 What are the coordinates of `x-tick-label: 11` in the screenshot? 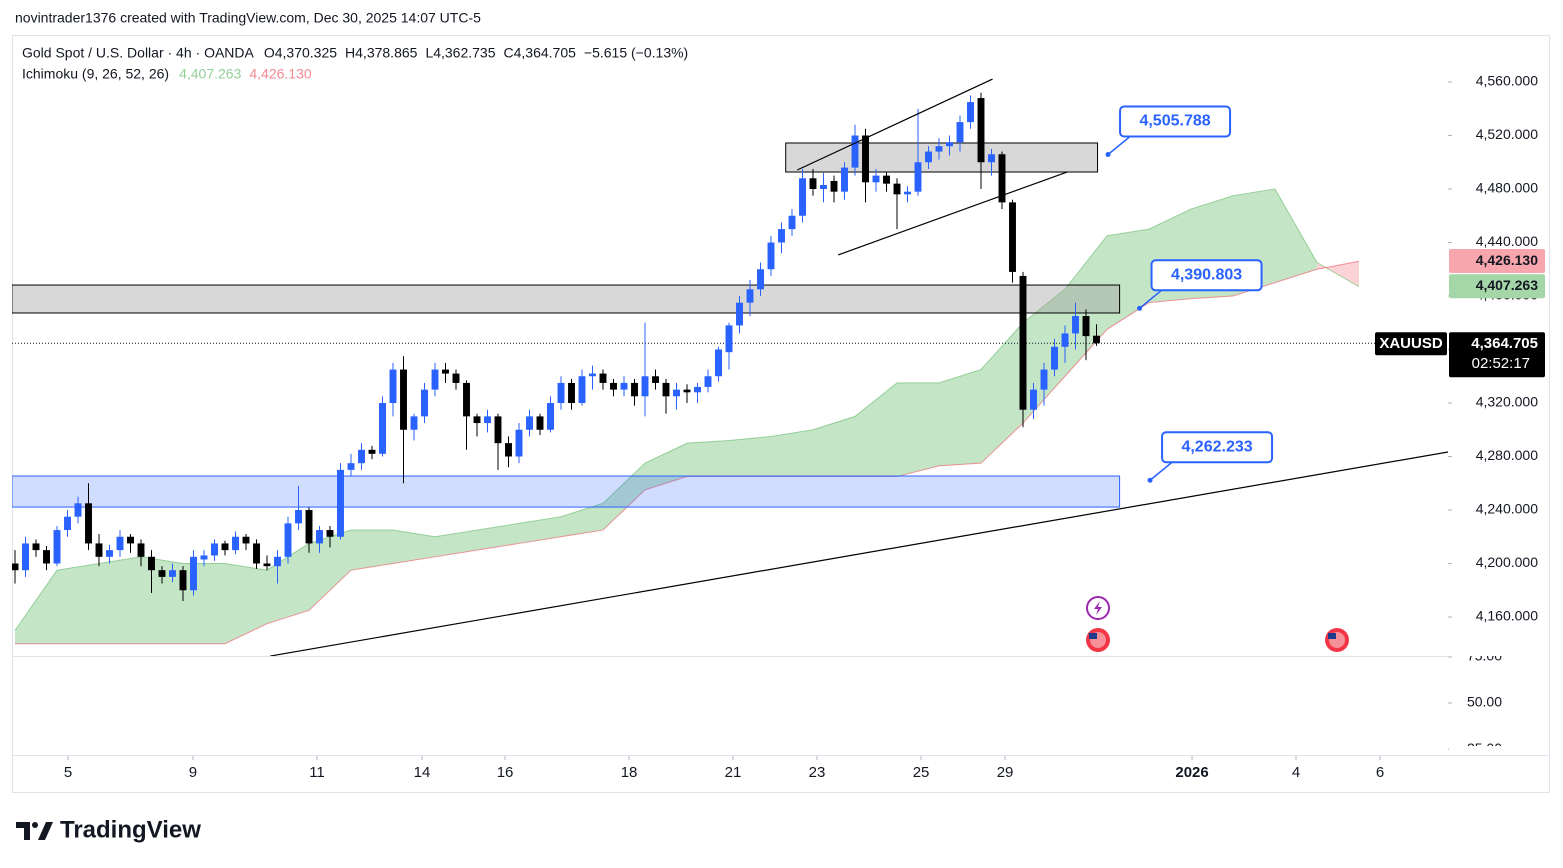 It's located at (317, 772).